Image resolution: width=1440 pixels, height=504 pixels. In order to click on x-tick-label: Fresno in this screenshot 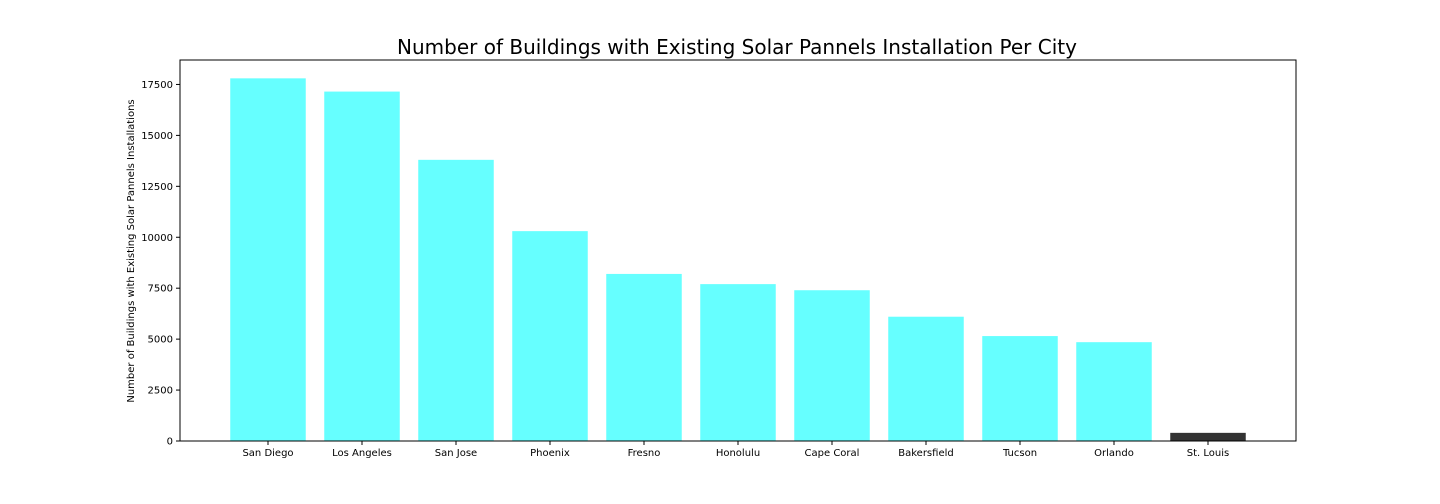, I will do `click(644, 453)`.